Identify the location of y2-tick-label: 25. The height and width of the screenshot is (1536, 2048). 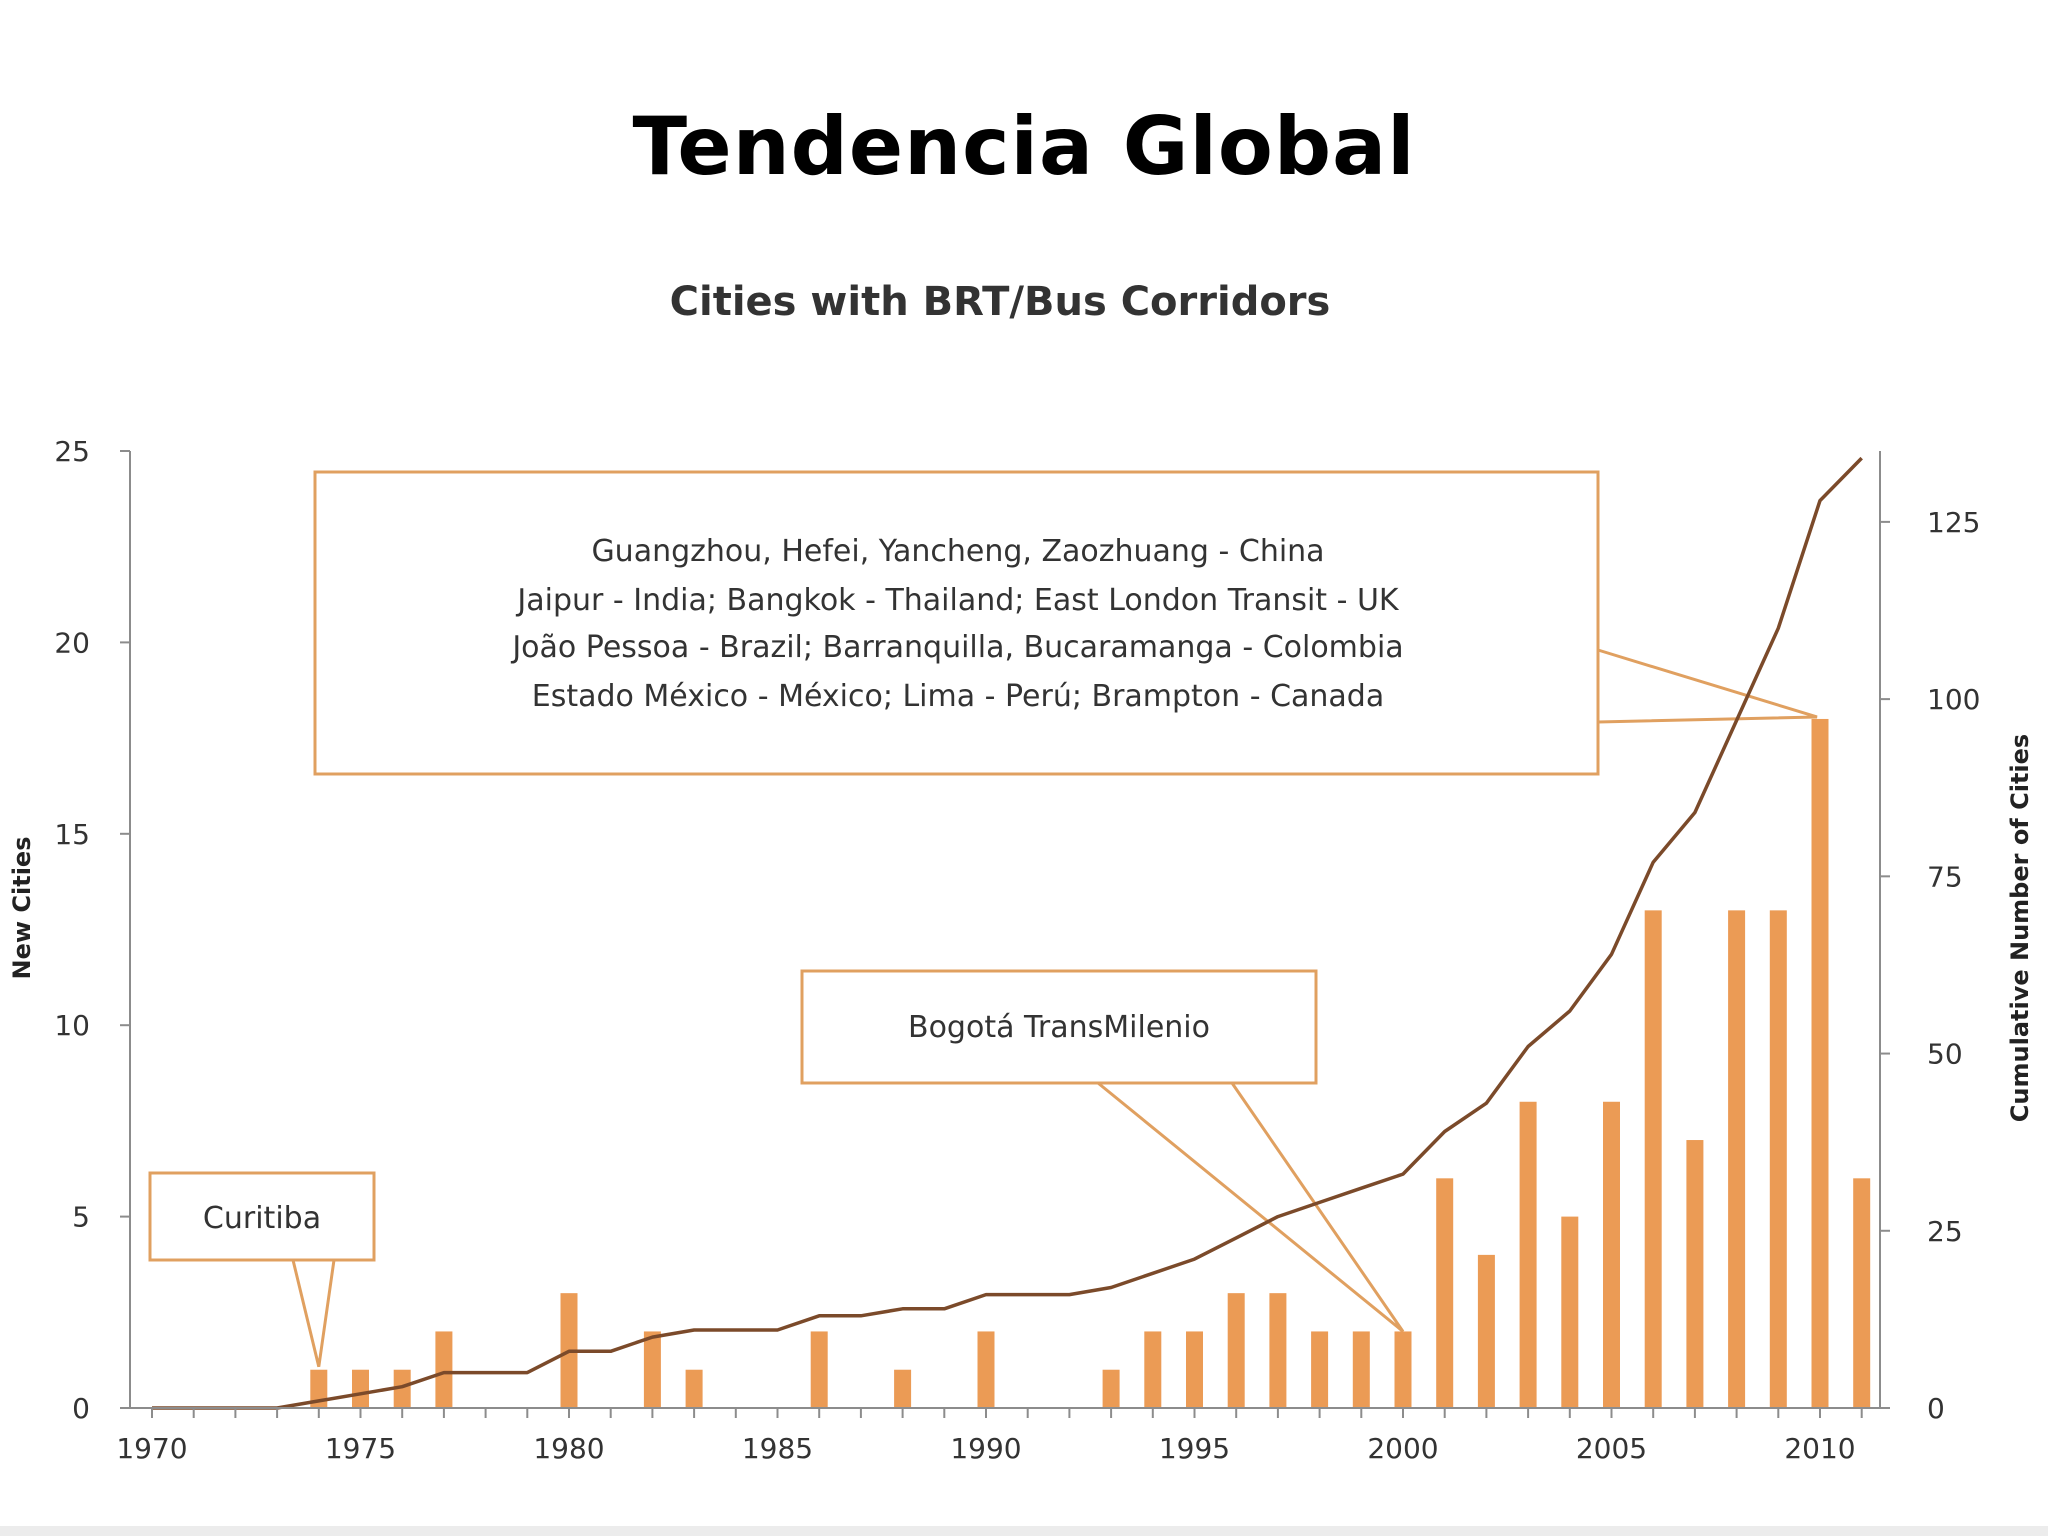
(1945, 1231).